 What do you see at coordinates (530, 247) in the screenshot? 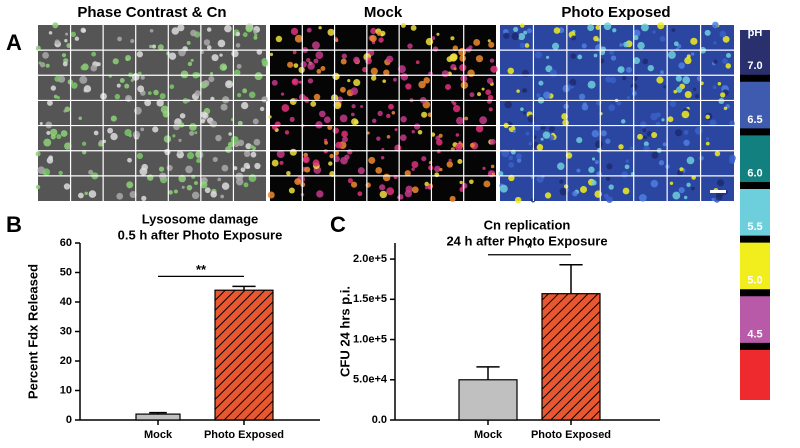
I see `significance-label: *` at bounding box center [530, 247].